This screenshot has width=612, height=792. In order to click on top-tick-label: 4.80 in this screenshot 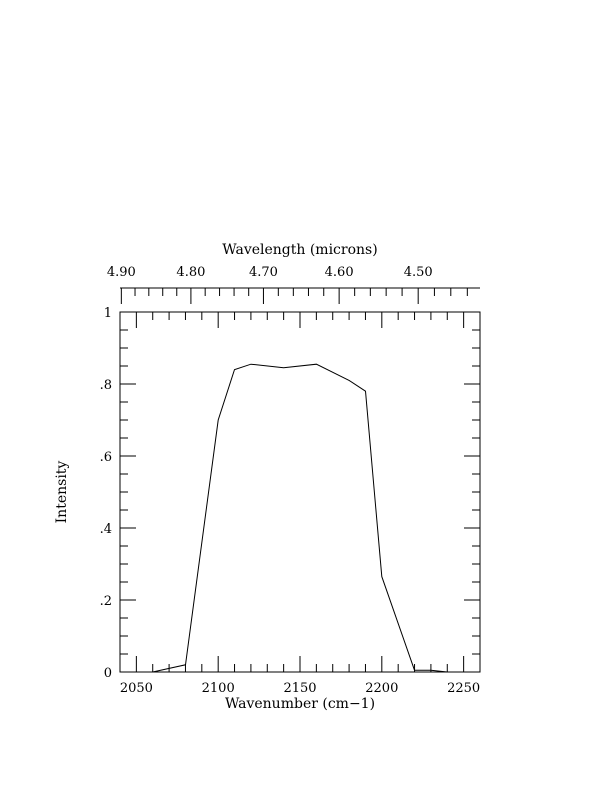, I will do `click(190, 272)`.